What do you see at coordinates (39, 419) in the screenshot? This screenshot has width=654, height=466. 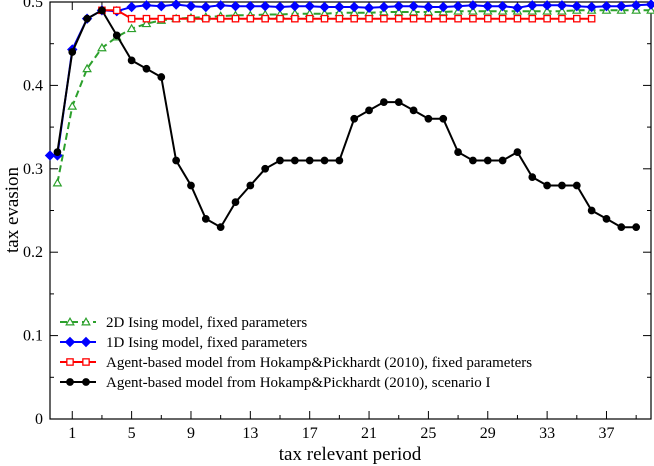 I see `y-tick-label: 0` at bounding box center [39, 419].